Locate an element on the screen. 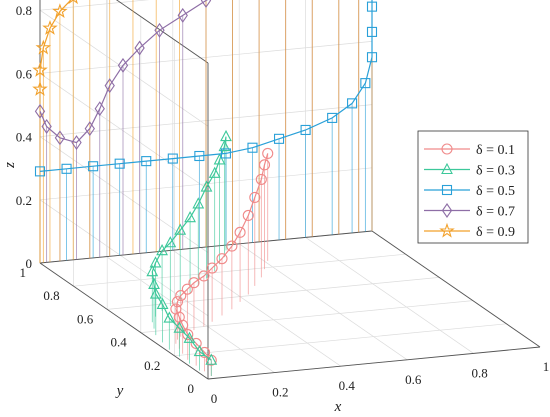 This screenshot has height=417, width=550. x-tick-label: 1 is located at coordinates (546, 366).